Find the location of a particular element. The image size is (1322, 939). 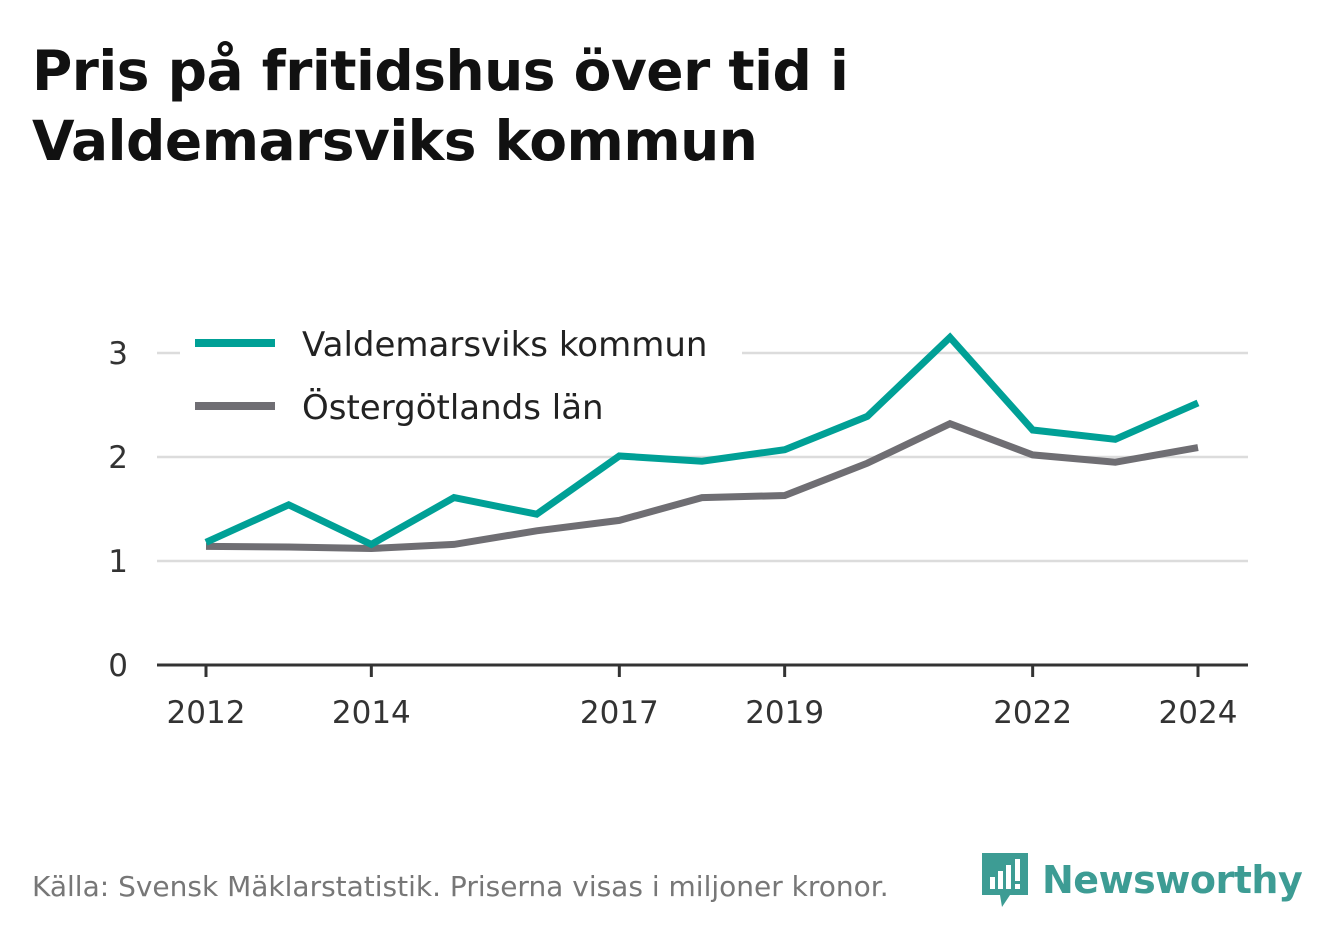

brand-logo: Newsworthy is located at coordinates (1141, 880).